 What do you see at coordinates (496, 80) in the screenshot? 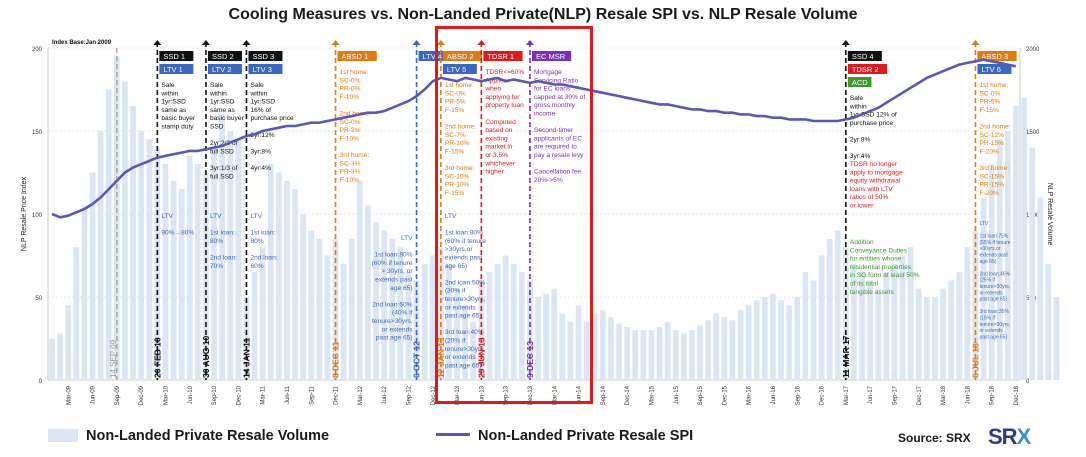
I see `measure-note-line: Applies` at bounding box center [496, 80].